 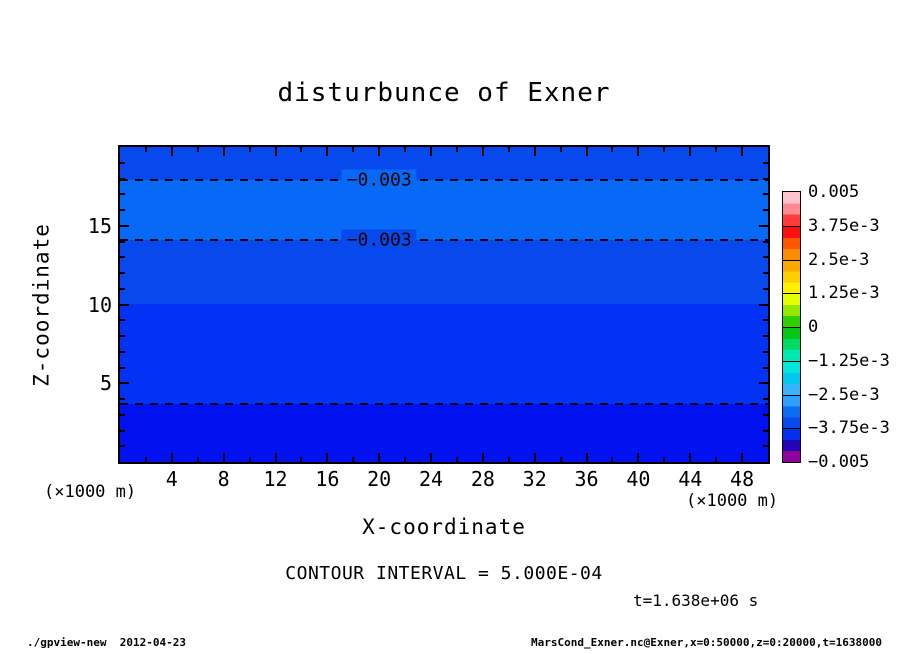 I want to click on x-tick-label: 8, so click(x=223, y=479).